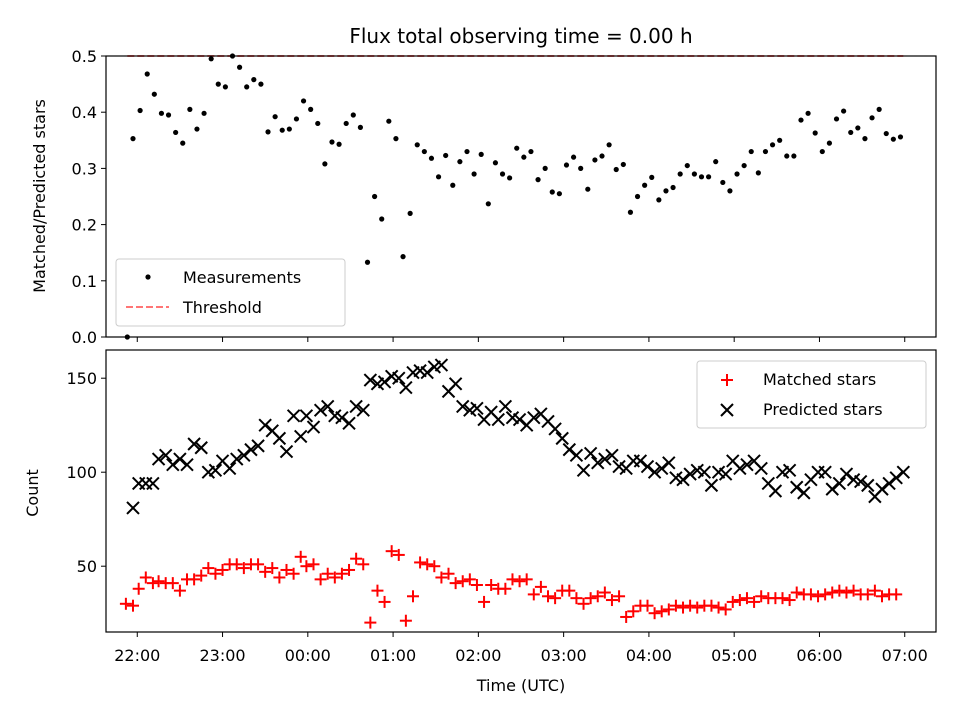  I want to click on y-tick-label: 0.5, so click(84, 56).